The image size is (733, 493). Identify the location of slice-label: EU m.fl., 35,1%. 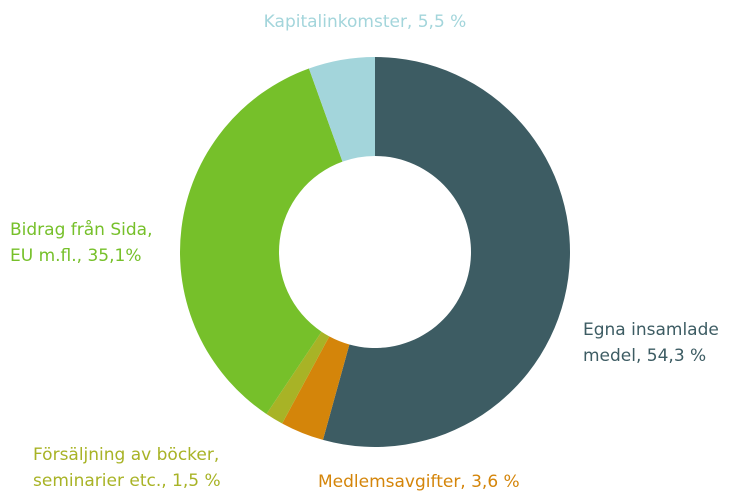
(75, 256).